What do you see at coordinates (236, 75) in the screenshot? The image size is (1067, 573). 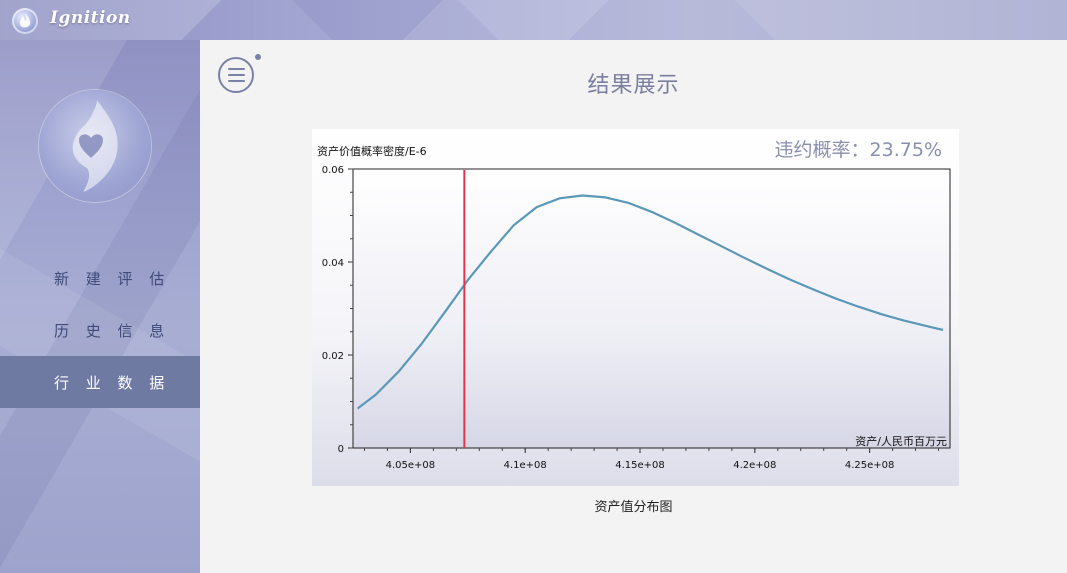 I see `menu-icon` at bounding box center [236, 75].